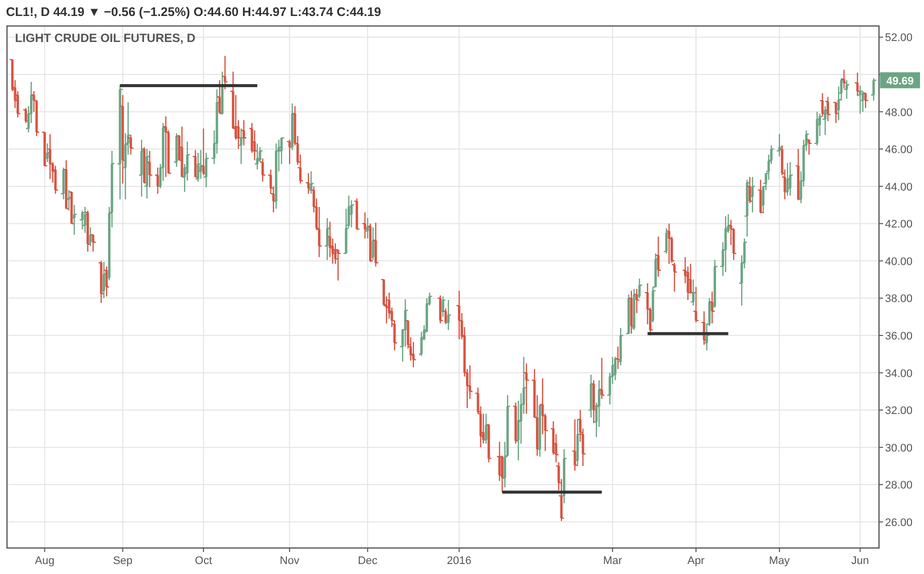 The width and height of the screenshot is (924, 574). What do you see at coordinates (900, 81) in the screenshot?
I see `annotation: 49.69` at bounding box center [900, 81].